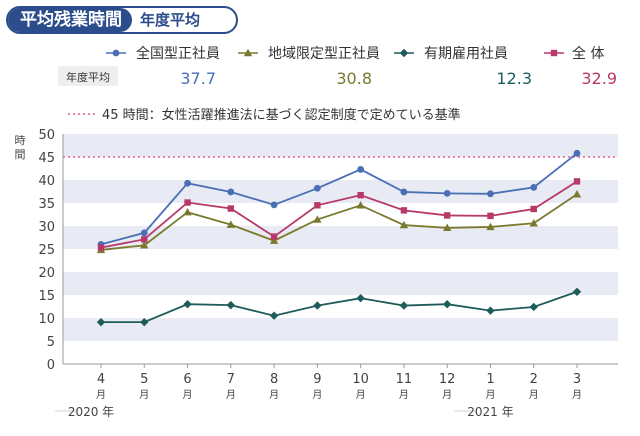 This screenshot has width=640, height=436. I want to click on y-tick-label: 5, so click(51, 342).